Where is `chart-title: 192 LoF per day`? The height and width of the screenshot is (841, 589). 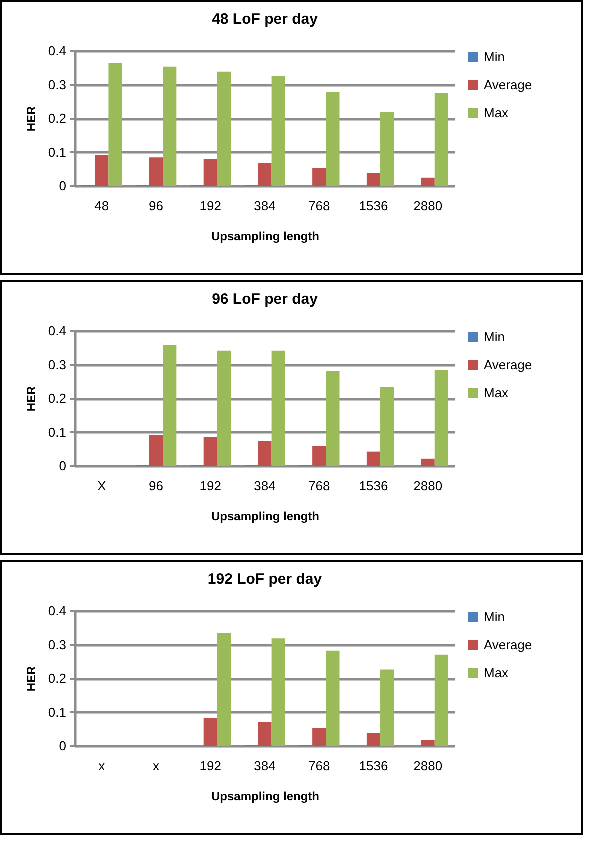
chart-title: 192 LoF per day is located at coordinates (265, 579).